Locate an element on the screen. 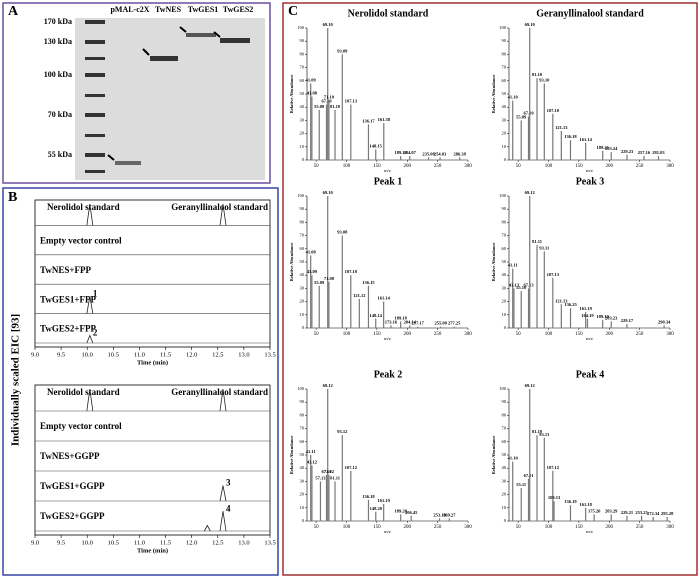  peak-mz-label: 71.10 is located at coordinates (329, 97).